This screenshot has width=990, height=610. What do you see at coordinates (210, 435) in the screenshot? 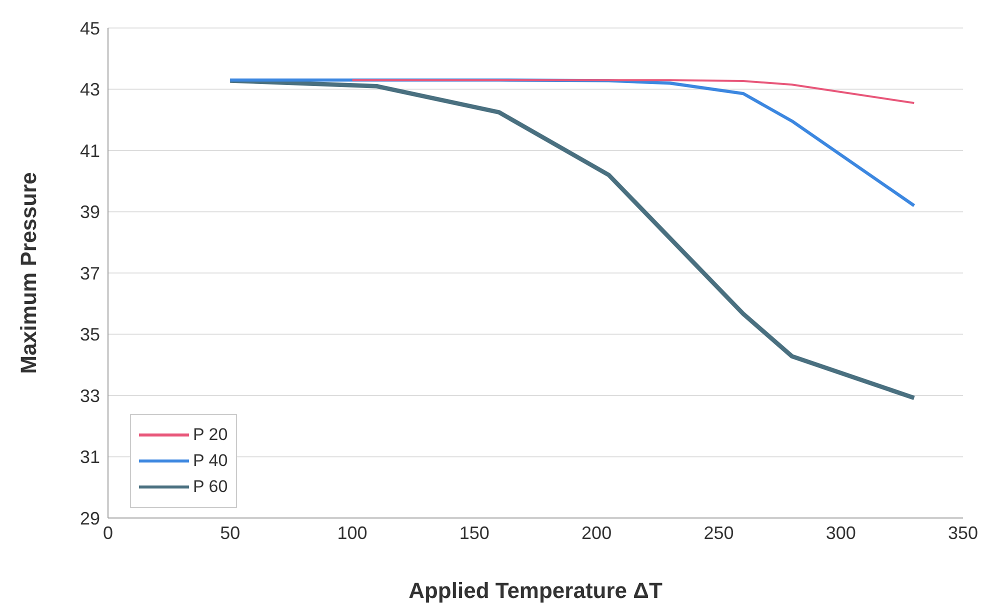
I see `legend-label: P 20` at bounding box center [210, 435].